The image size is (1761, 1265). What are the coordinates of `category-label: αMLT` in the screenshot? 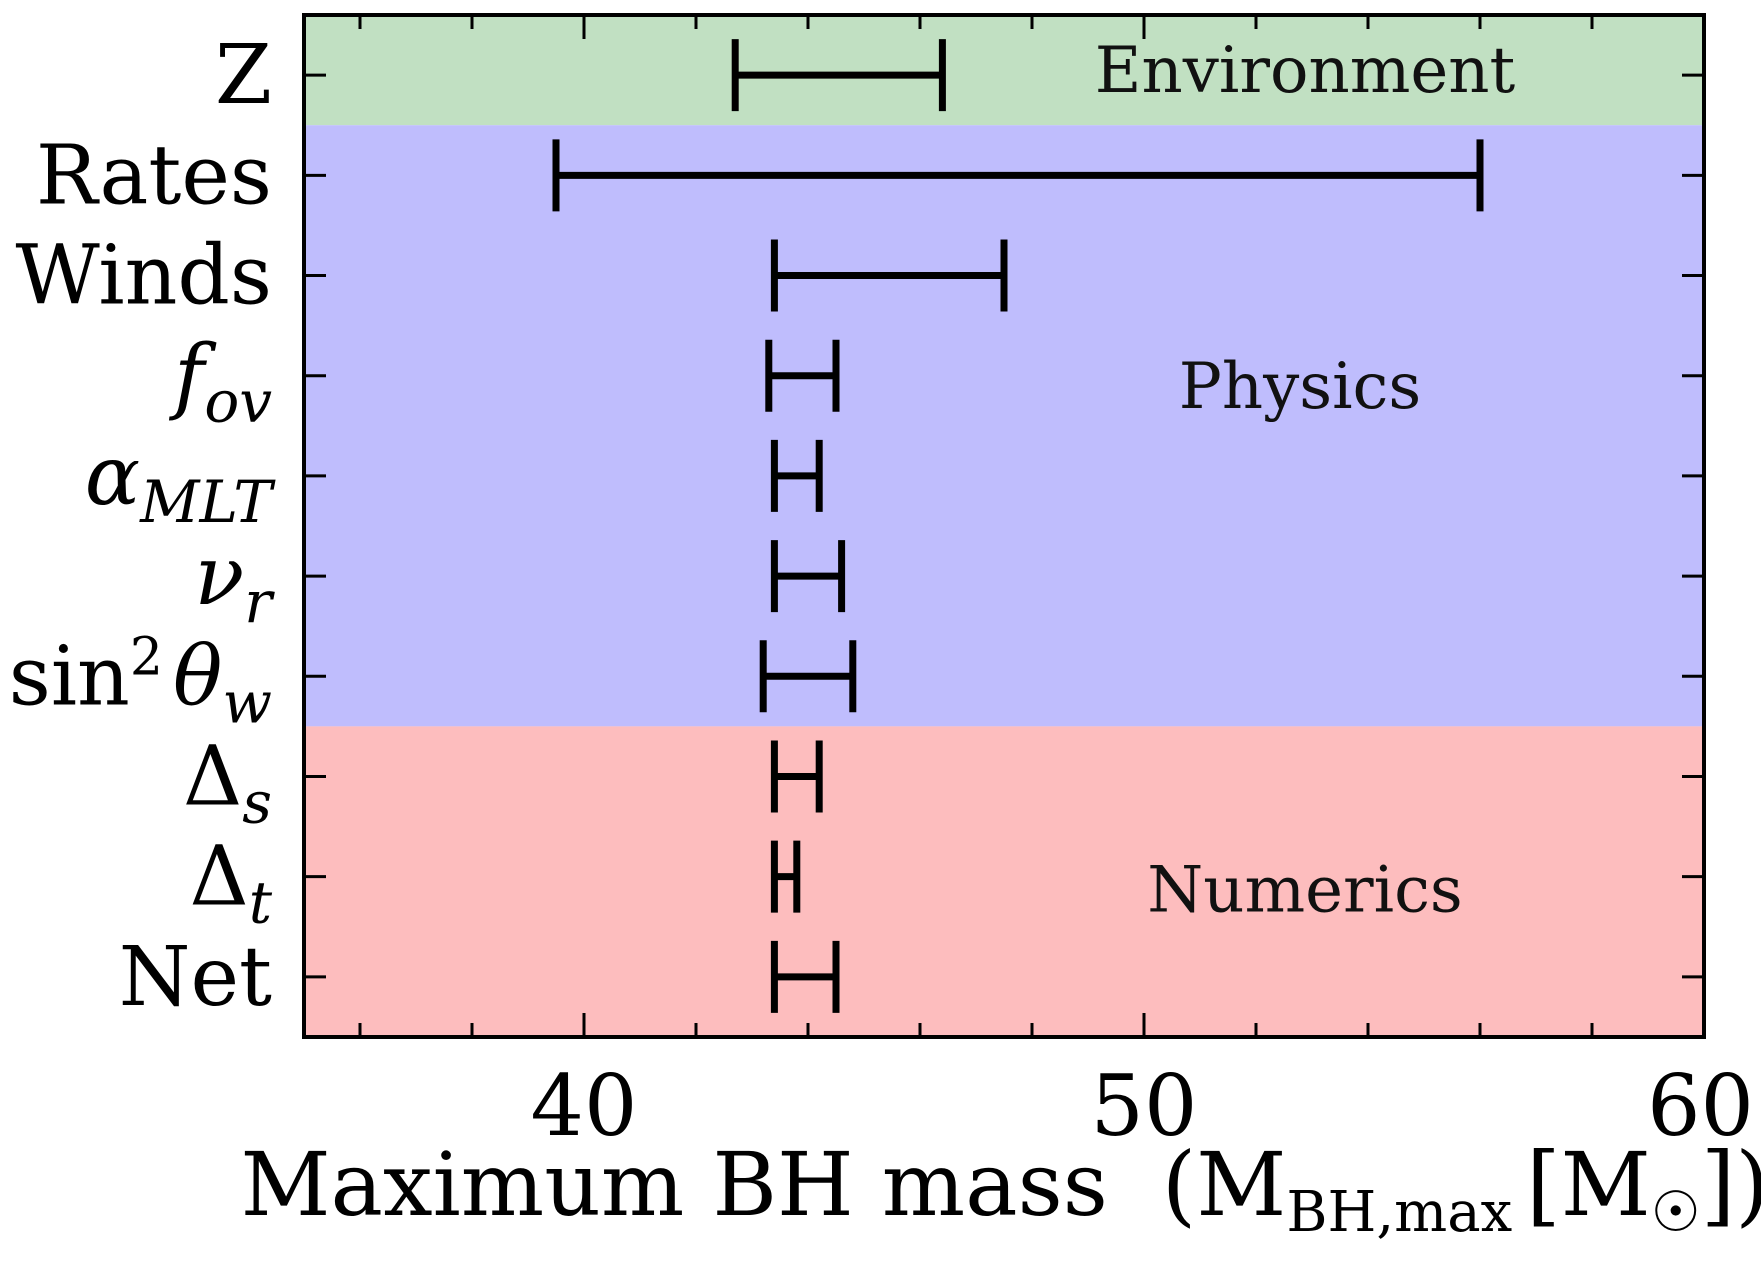 It's located at (181, 482).